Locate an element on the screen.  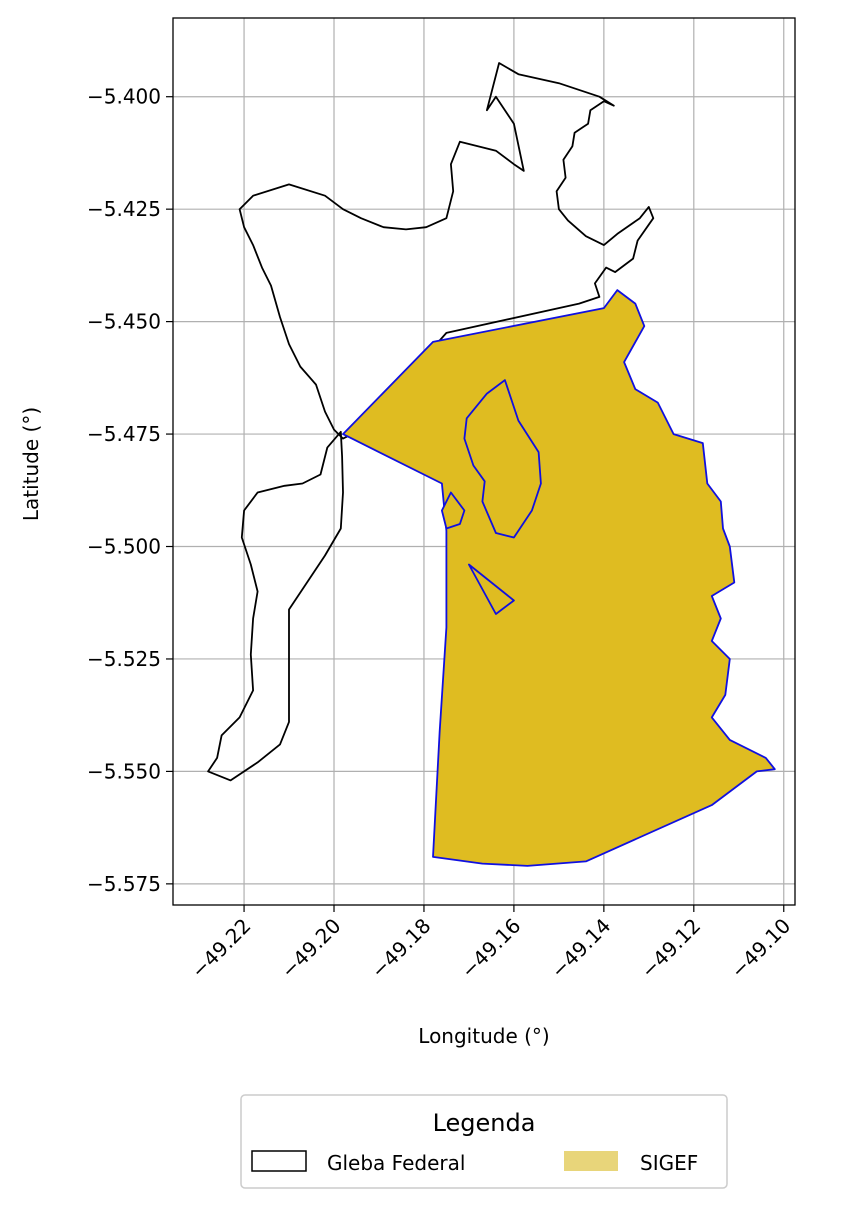
y-axis-label: Latitude (°) is located at coordinates (31, 464).